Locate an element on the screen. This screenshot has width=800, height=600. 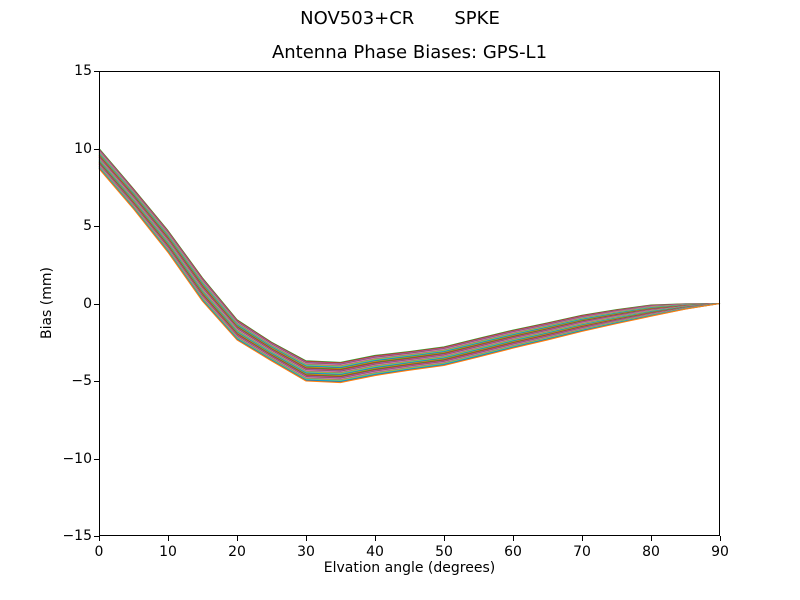
x-tick-label: 70 is located at coordinates (582, 552).